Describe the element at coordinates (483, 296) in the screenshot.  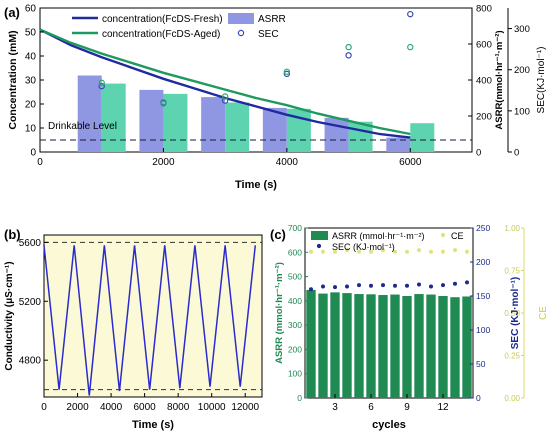
I see `sec-tick-label: 150` at that location.